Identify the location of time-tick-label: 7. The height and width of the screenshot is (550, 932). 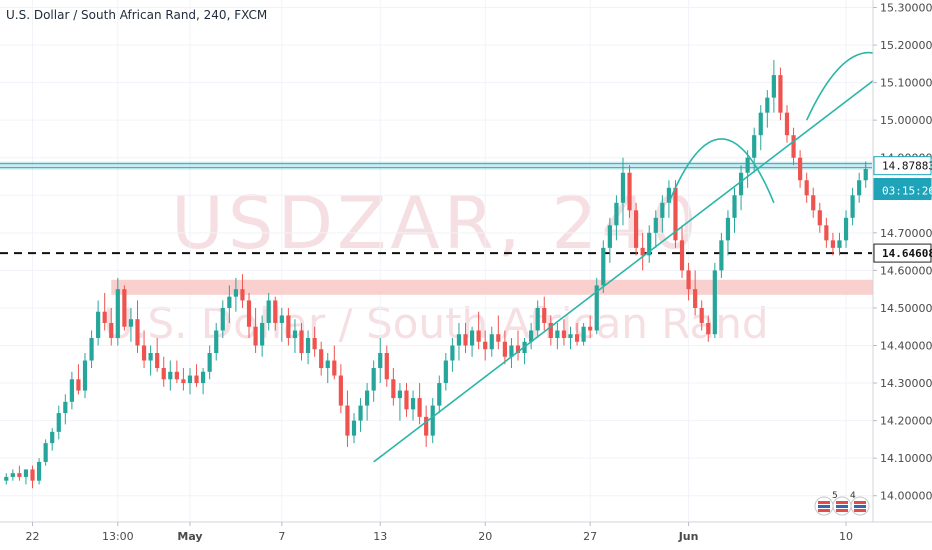
(281, 536).